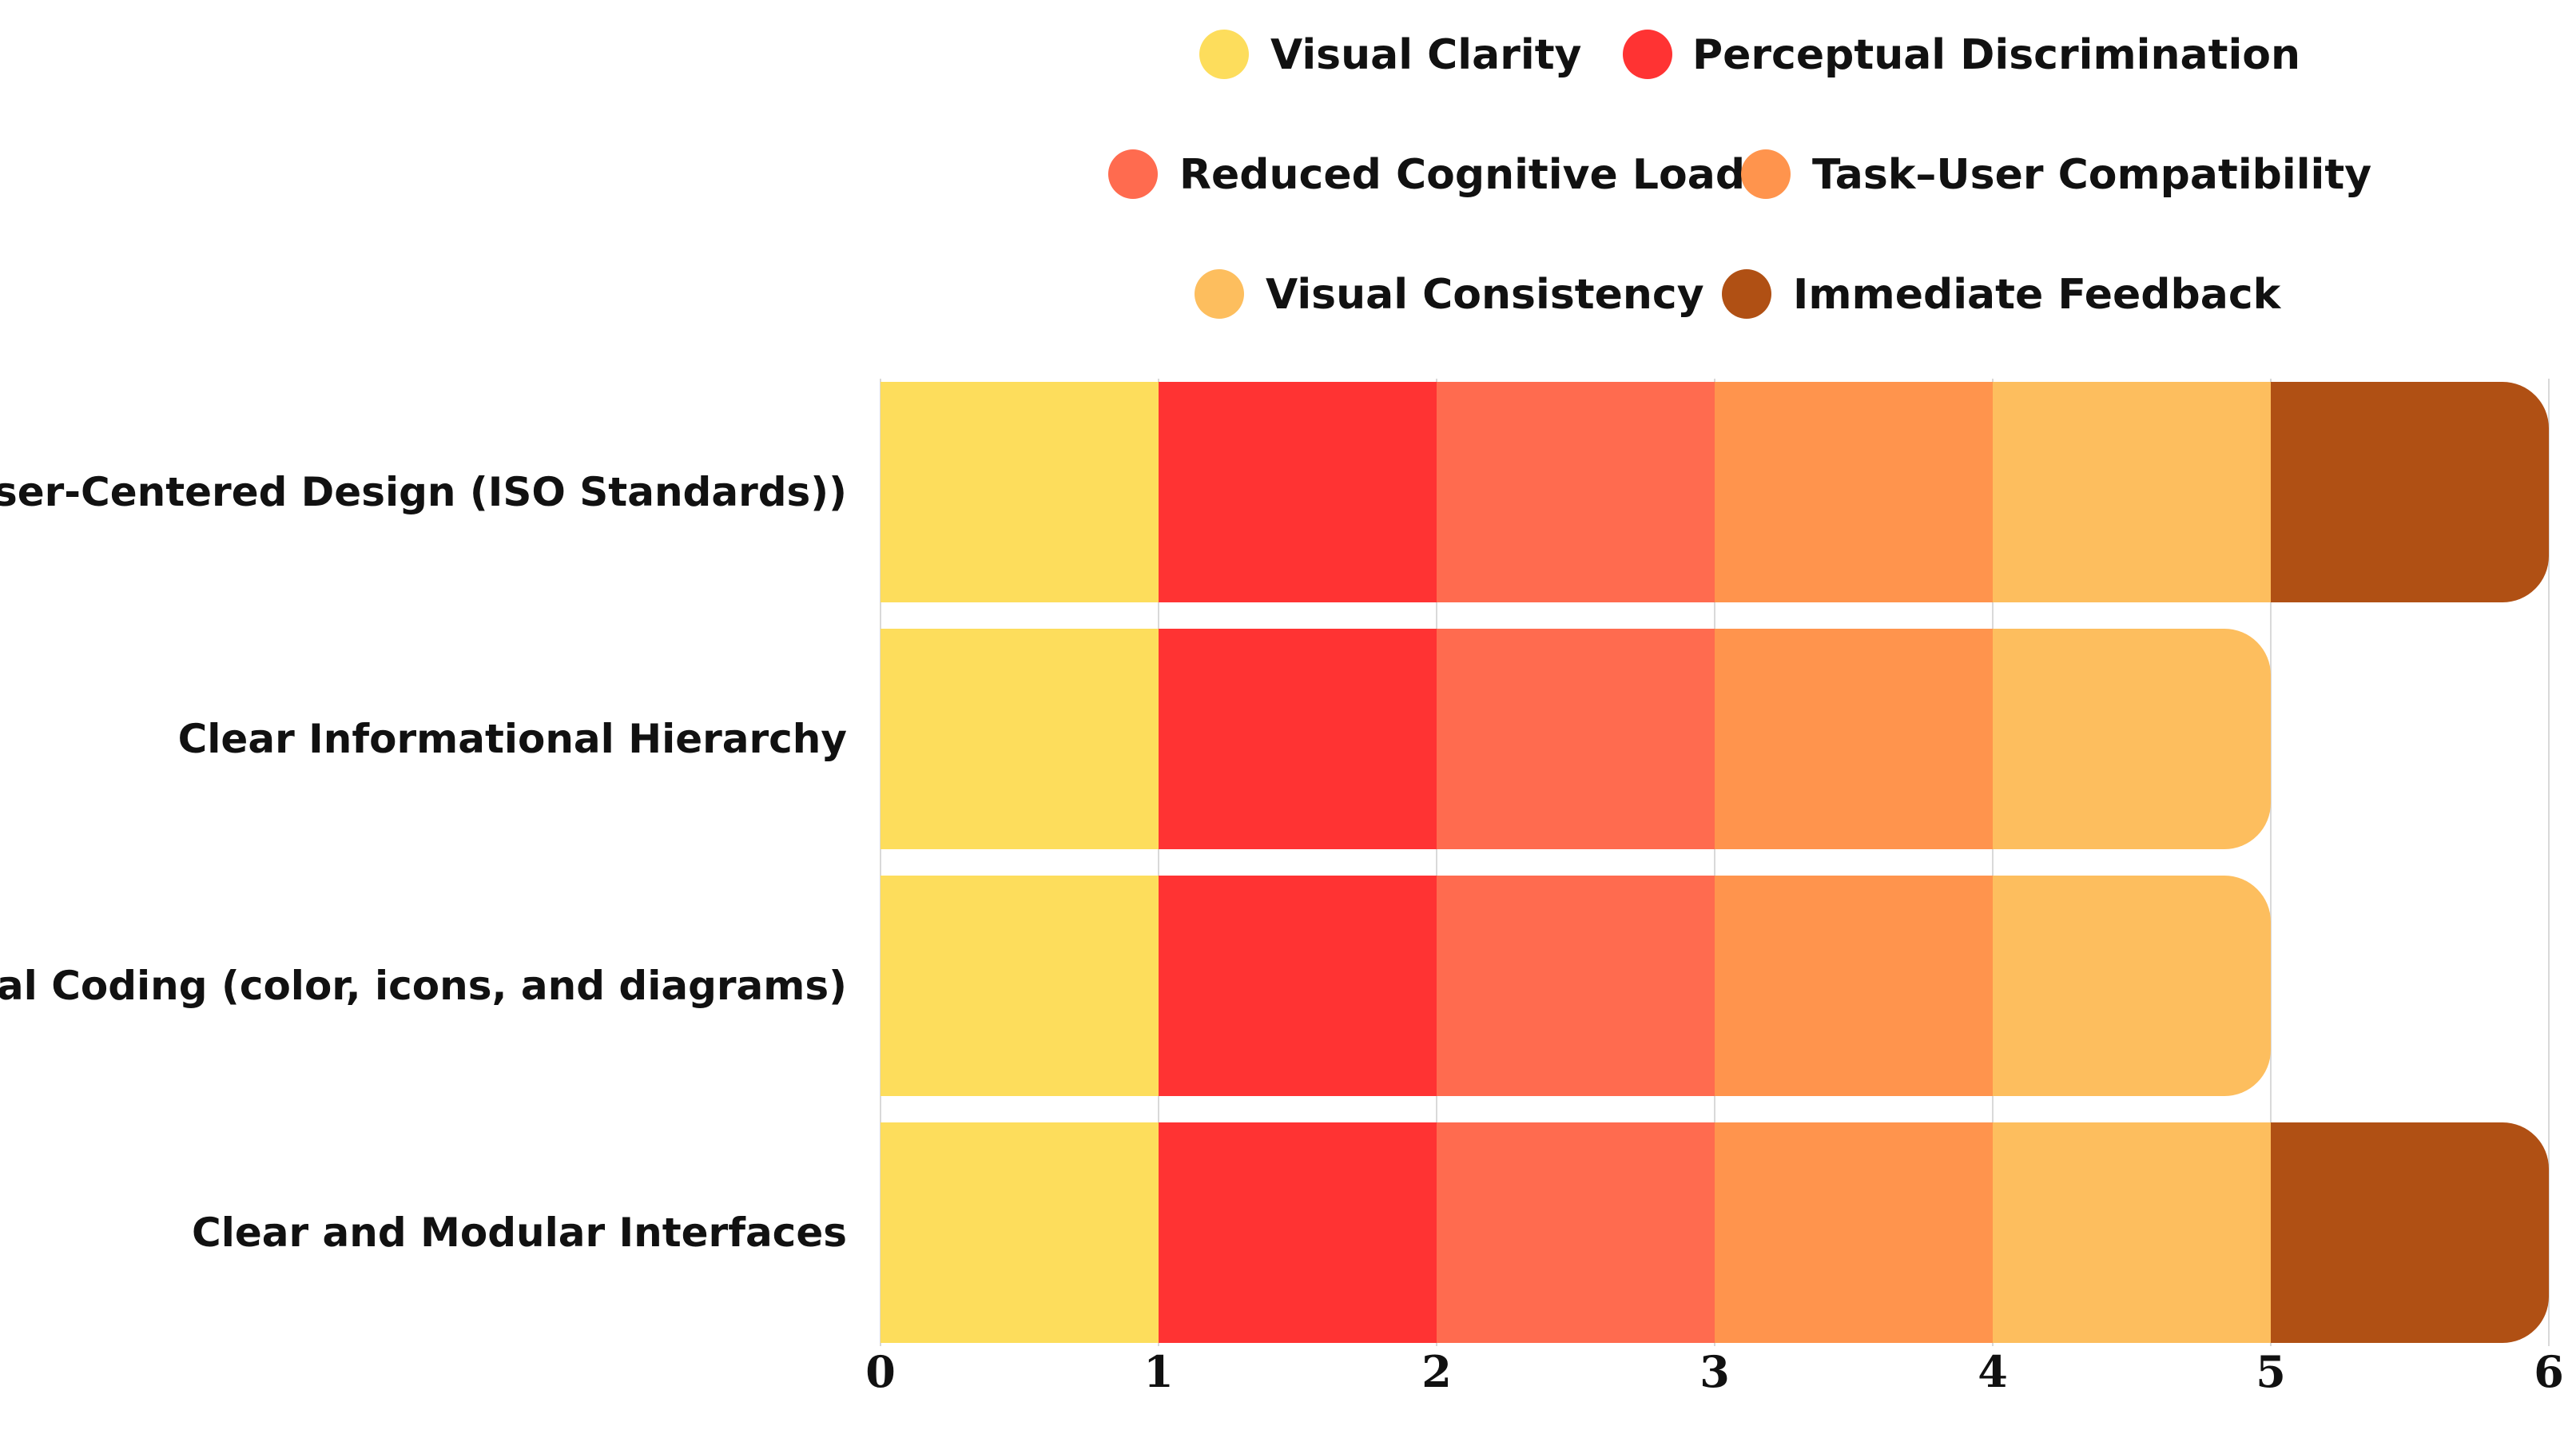  Describe the element at coordinates (1224, 54) in the screenshot. I see `legend-swatch-visual-clarity` at that location.